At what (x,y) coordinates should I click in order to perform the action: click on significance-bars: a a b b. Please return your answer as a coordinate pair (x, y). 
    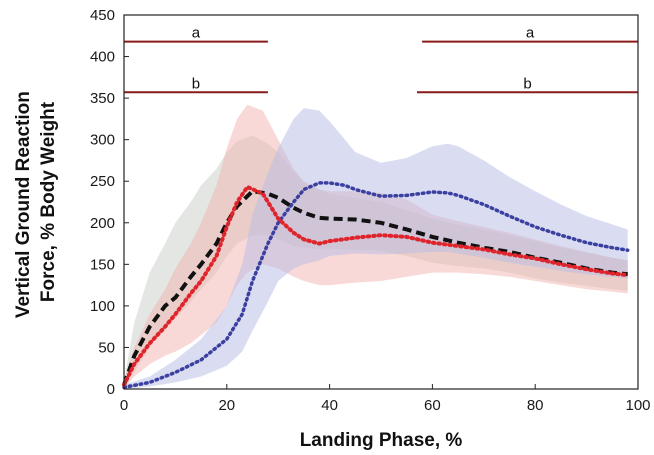
    Looking at the image, I should click on (381, 59).